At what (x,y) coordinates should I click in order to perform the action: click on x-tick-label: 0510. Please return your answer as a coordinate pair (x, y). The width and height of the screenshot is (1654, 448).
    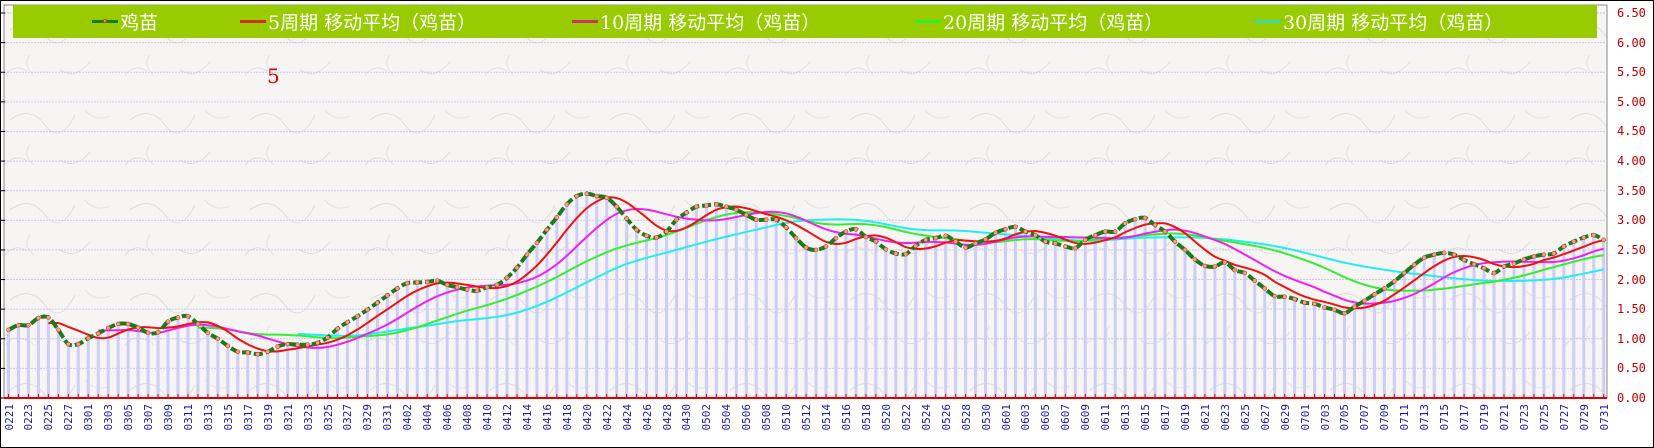
    Looking at the image, I should click on (787, 417).